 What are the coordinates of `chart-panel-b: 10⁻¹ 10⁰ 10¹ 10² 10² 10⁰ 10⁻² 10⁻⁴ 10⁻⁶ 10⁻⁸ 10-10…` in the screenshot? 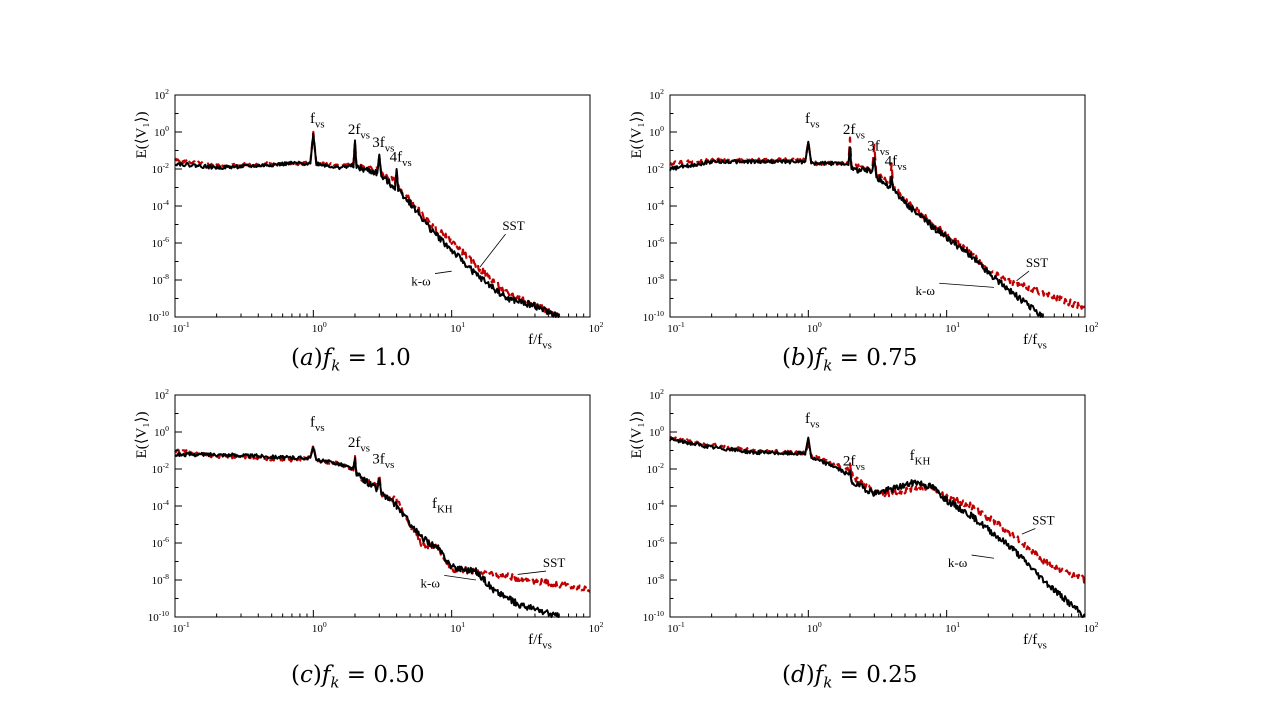 It's located at (864, 219).